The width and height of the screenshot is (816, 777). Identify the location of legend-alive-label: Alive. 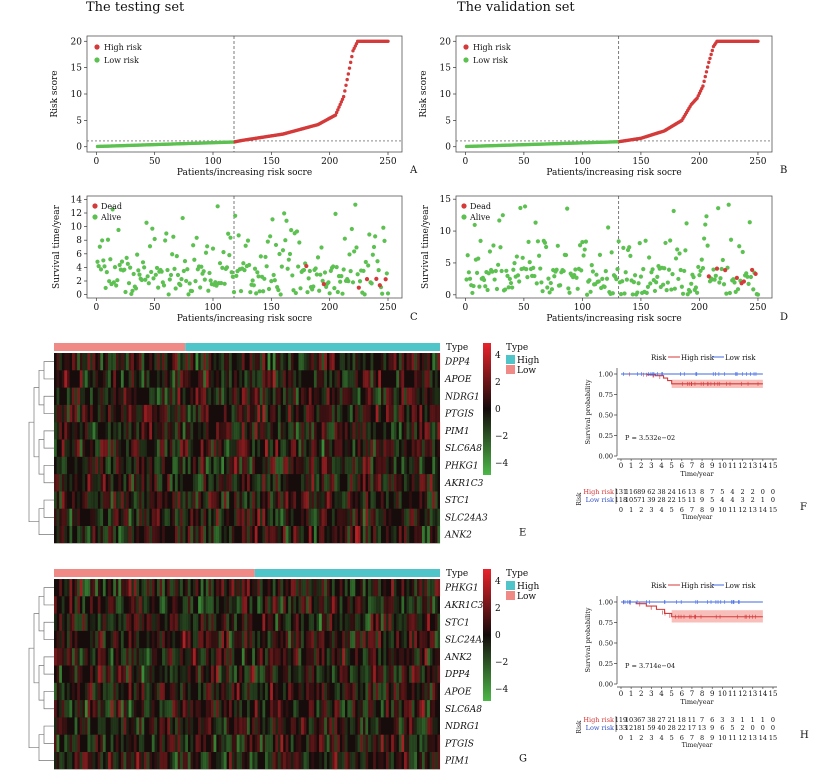
(110, 217).